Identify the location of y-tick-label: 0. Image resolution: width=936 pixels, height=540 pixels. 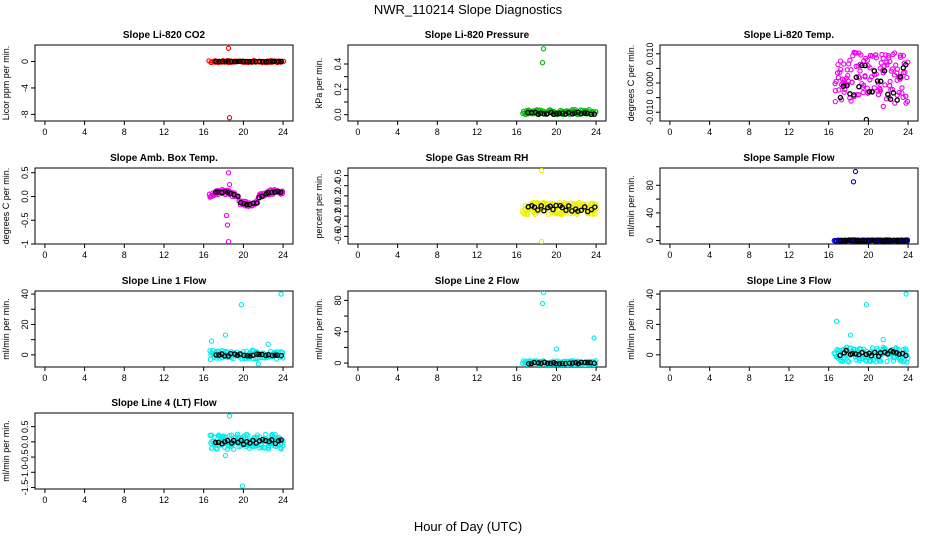
(650, 354).